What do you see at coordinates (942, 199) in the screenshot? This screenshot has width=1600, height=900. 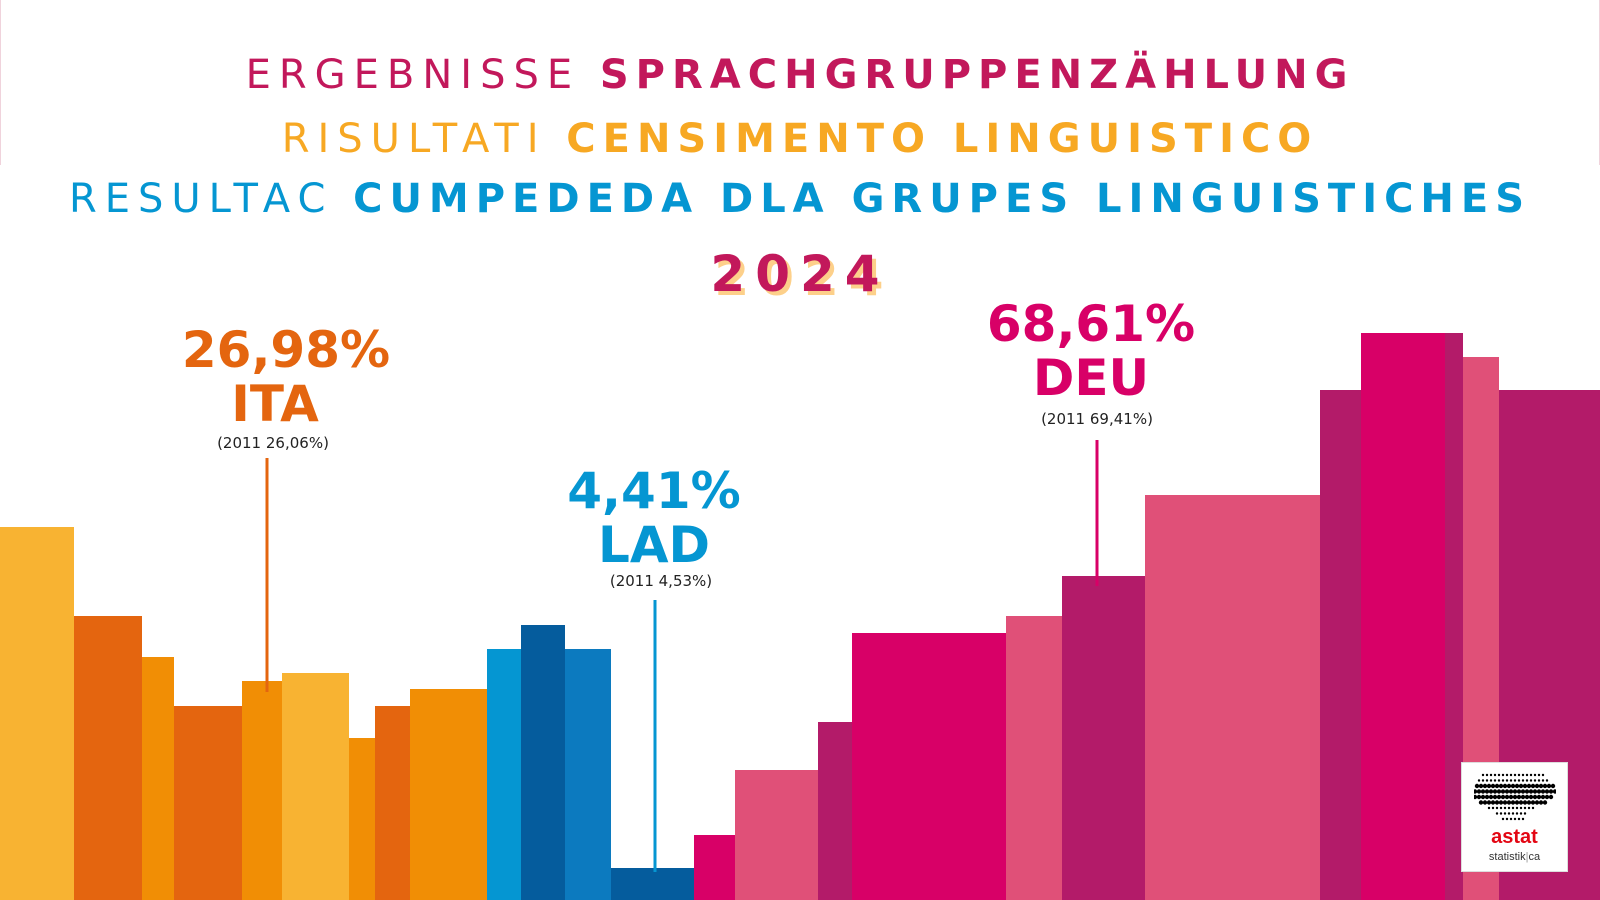 I see `title-ladin-bold: CUMPEDEDA DLA GRUPES LINGUISTICHES` at bounding box center [942, 199].